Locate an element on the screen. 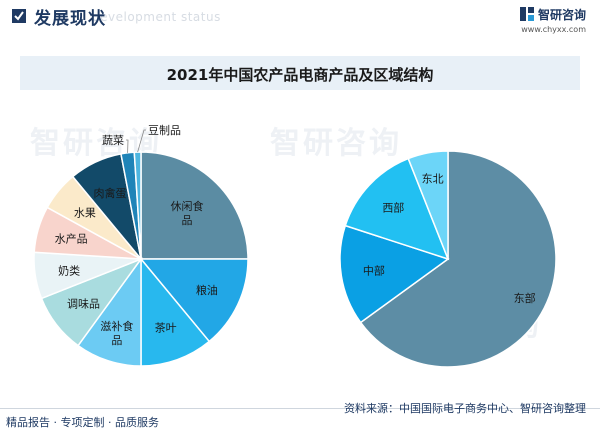 The image size is (600, 433). chart-title-bar: 2021年中国农产品电商产品及区域结构 is located at coordinates (300, 73).